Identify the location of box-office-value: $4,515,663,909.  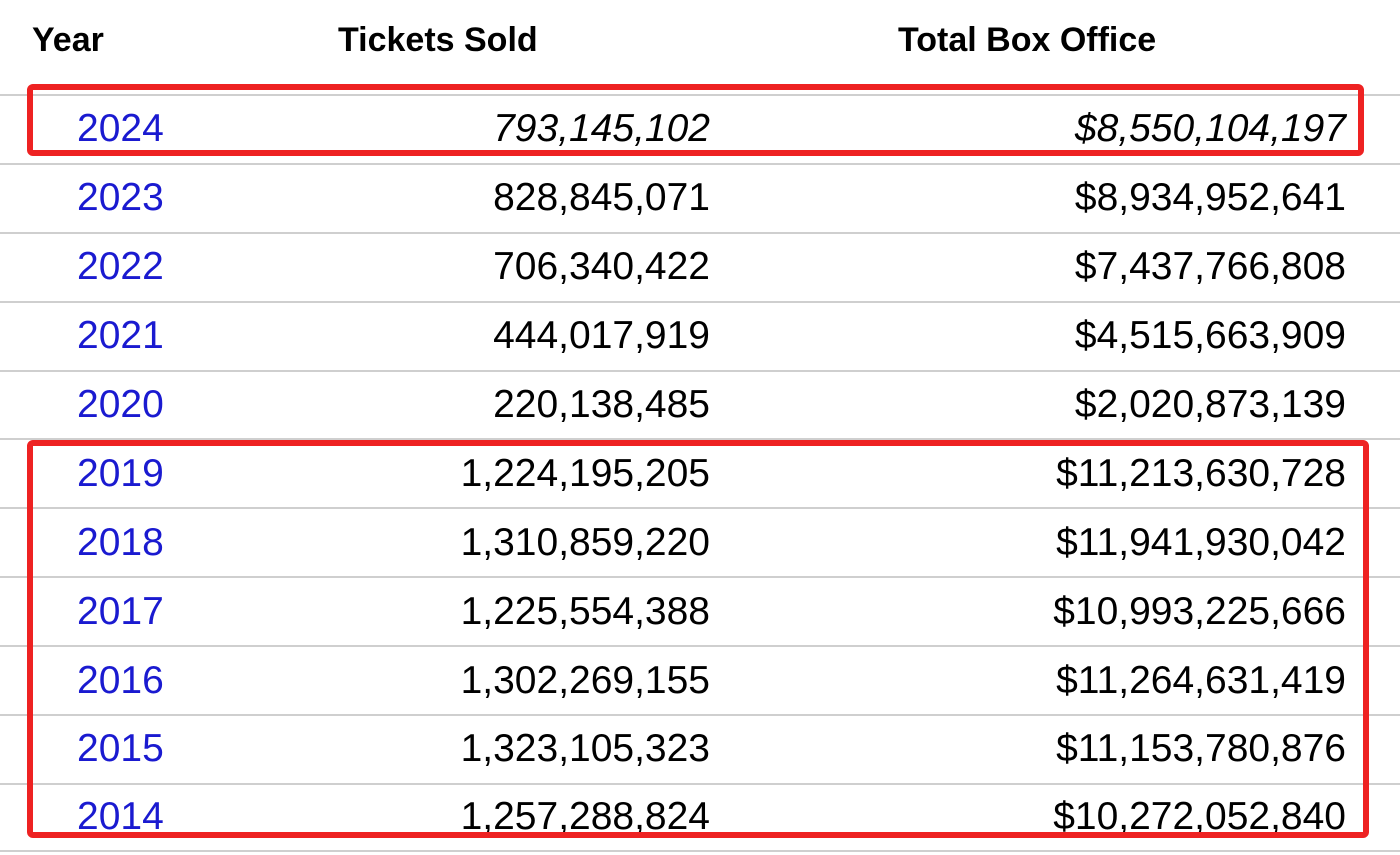
(1210, 336).